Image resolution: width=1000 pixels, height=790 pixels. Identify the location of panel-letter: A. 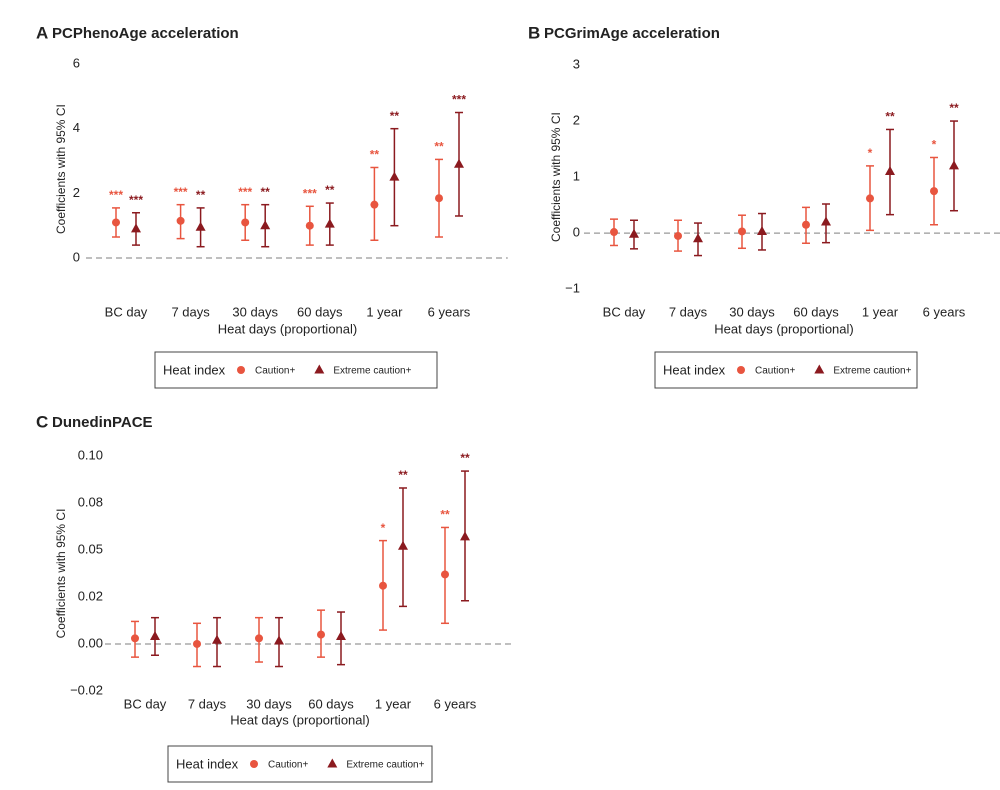
(42, 32).